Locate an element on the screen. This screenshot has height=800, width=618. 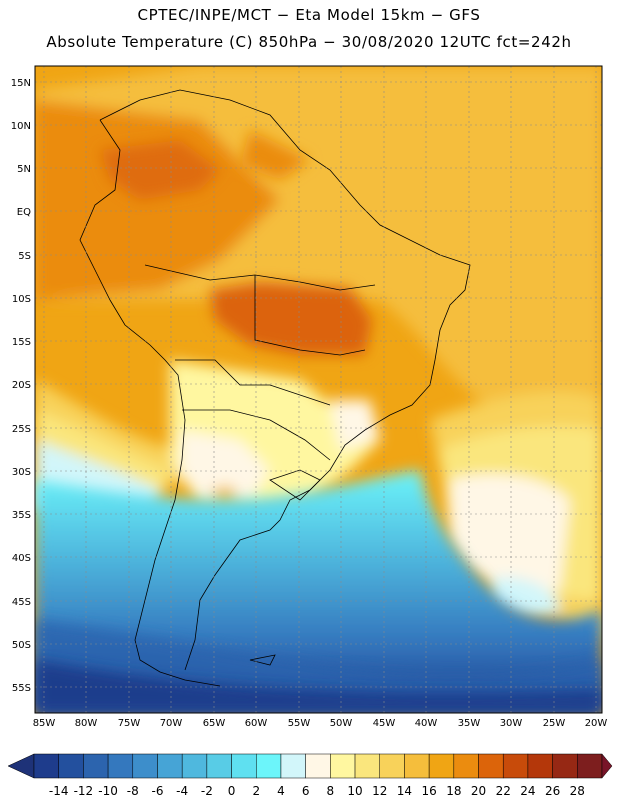
lon-label: 25W is located at coordinates (554, 723).